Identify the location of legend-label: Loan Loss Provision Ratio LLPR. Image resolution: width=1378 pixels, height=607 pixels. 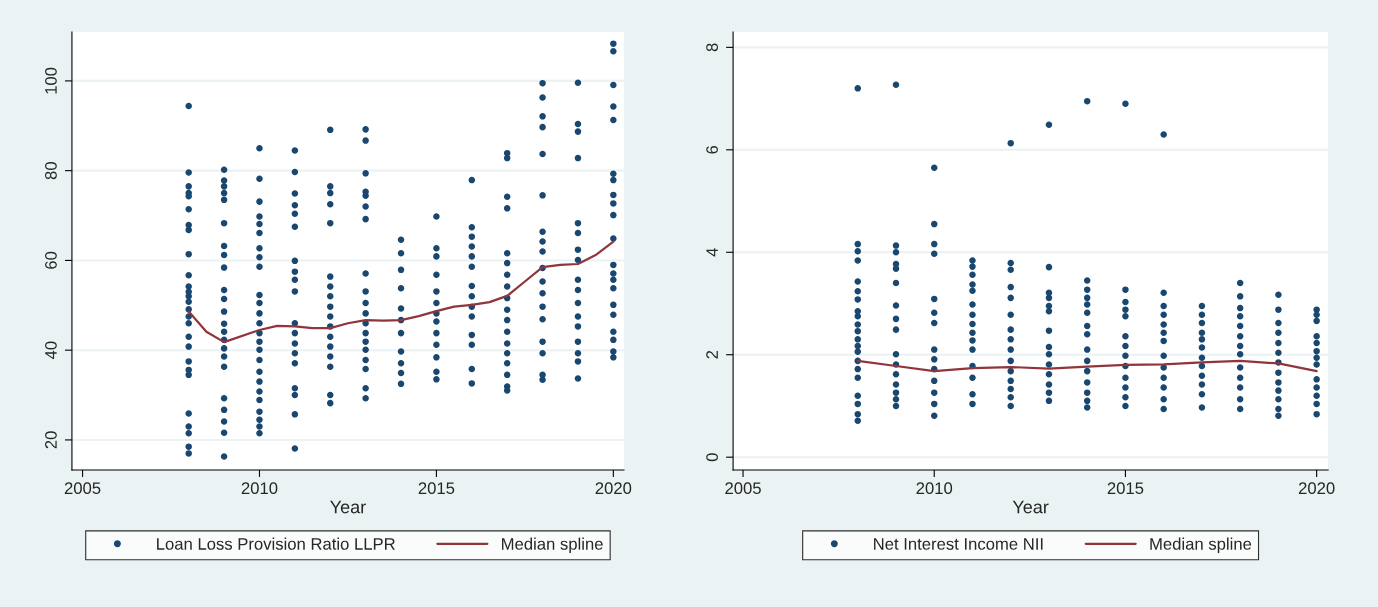
(276, 543).